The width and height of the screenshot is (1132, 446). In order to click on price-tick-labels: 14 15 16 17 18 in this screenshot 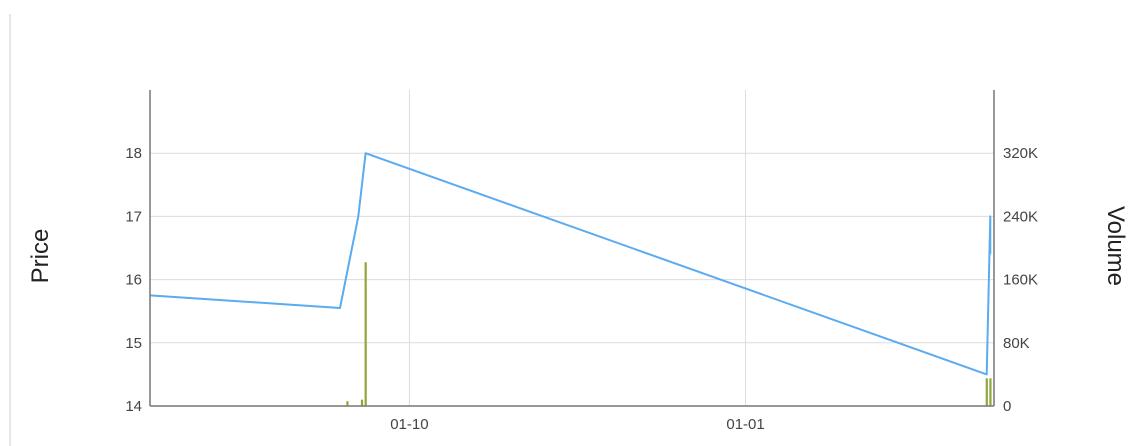, I will do `click(133, 280)`.